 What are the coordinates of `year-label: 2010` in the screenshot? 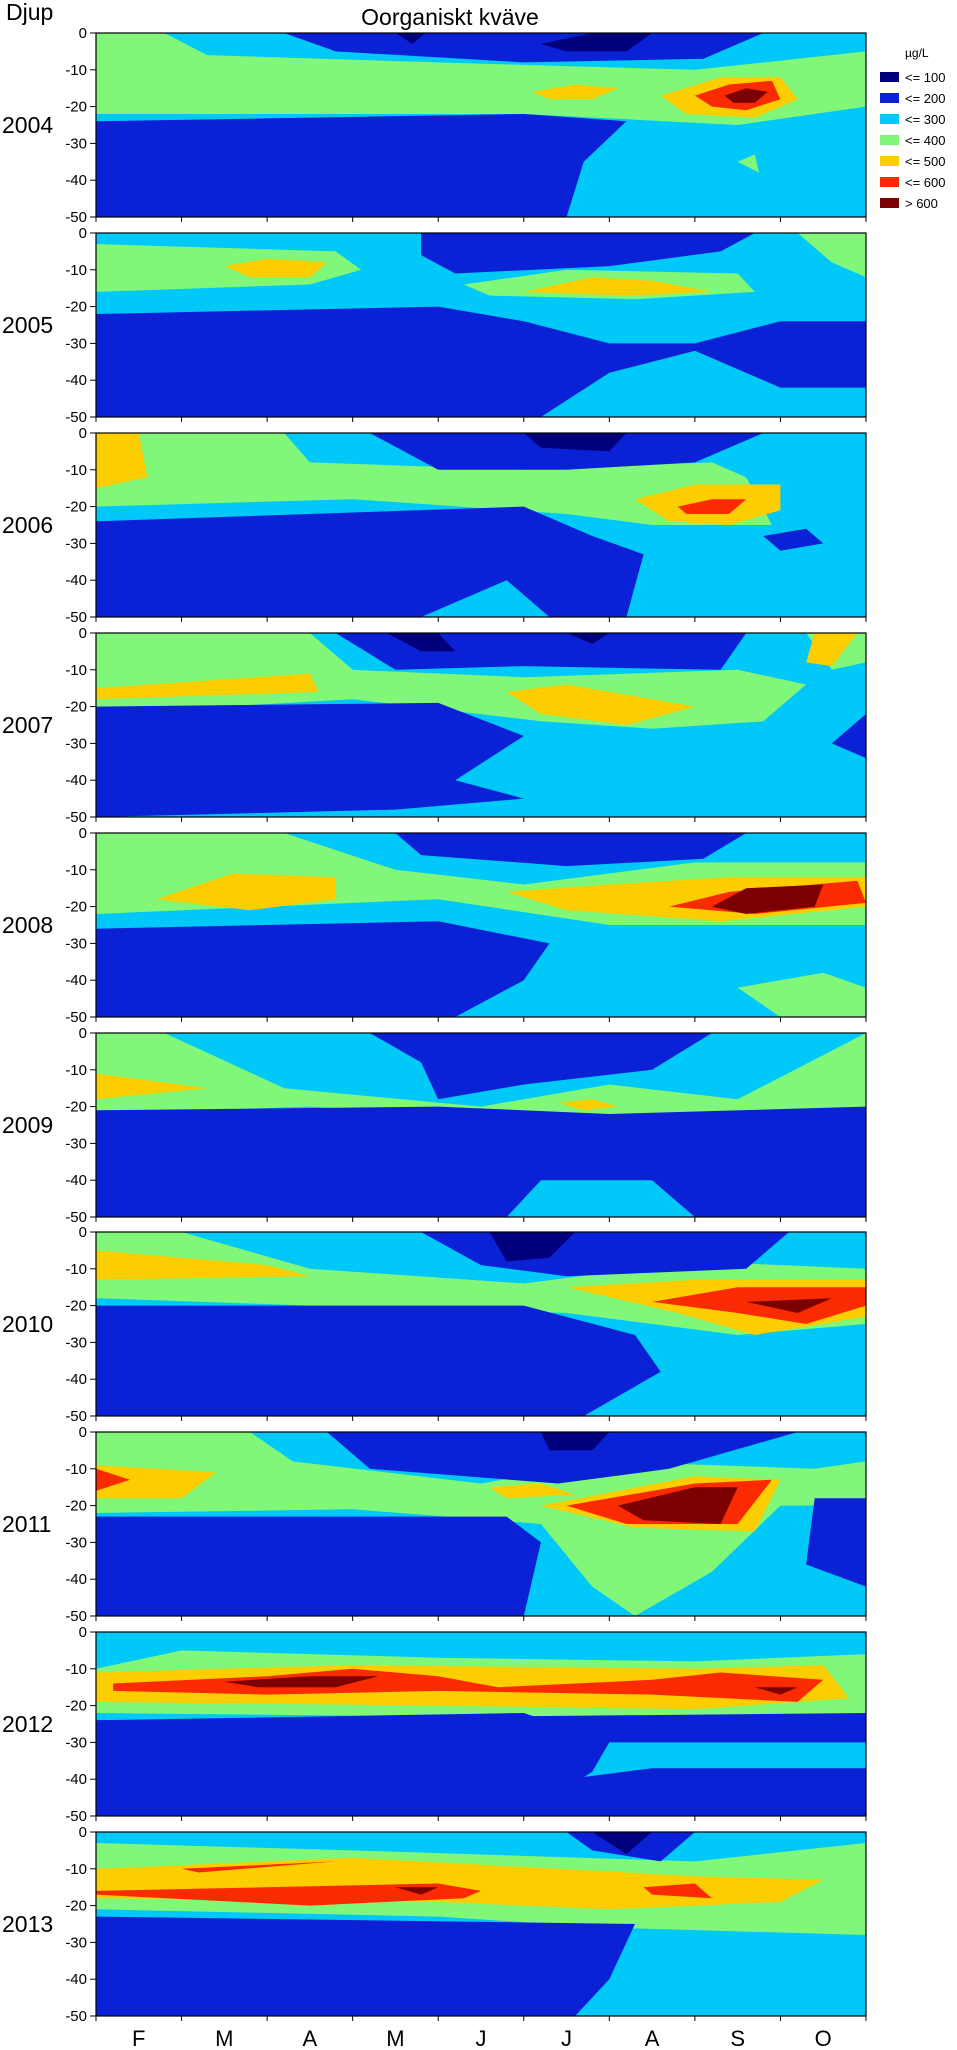 It's located at (27, 1324).